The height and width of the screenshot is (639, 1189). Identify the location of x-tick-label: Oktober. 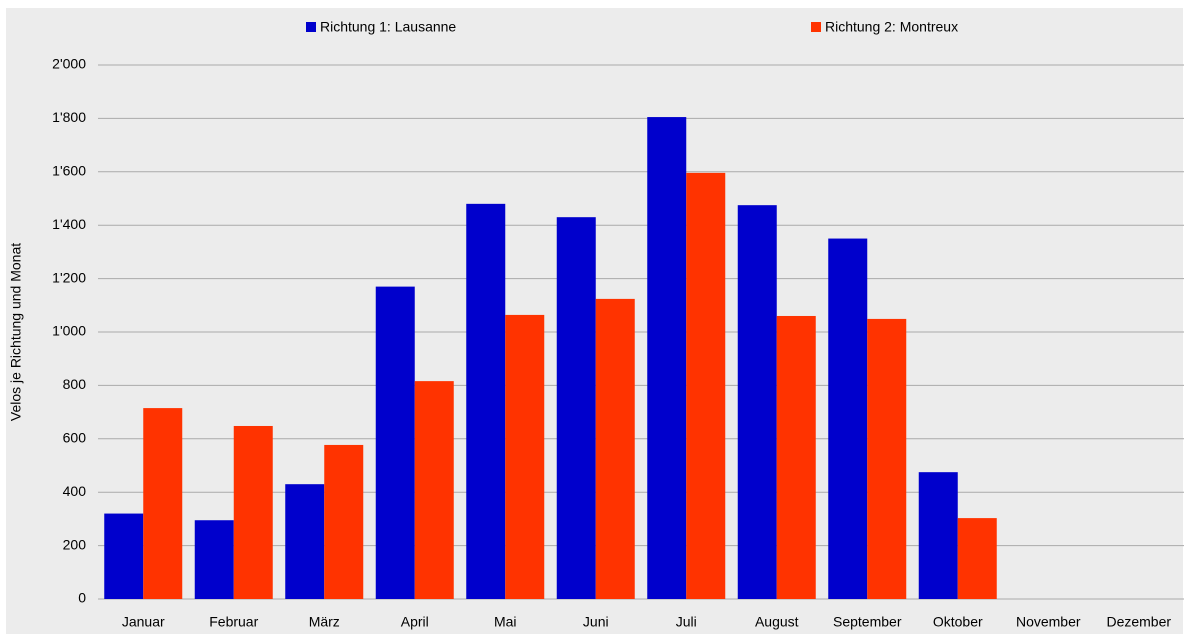
(958, 622).